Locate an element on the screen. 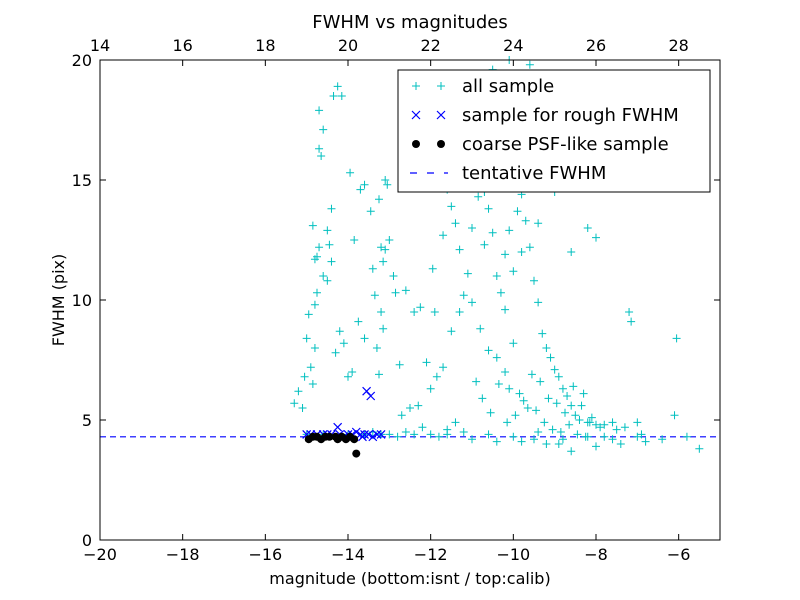  legend-label-rough: sample for rough FWHM is located at coordinates (570, 115).